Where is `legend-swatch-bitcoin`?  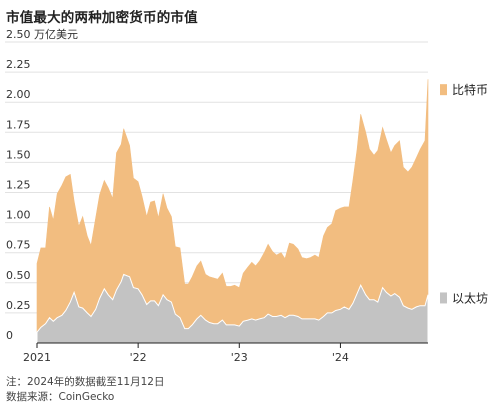 legend-swatch-bitcoin is located at coordinates (443, 90).